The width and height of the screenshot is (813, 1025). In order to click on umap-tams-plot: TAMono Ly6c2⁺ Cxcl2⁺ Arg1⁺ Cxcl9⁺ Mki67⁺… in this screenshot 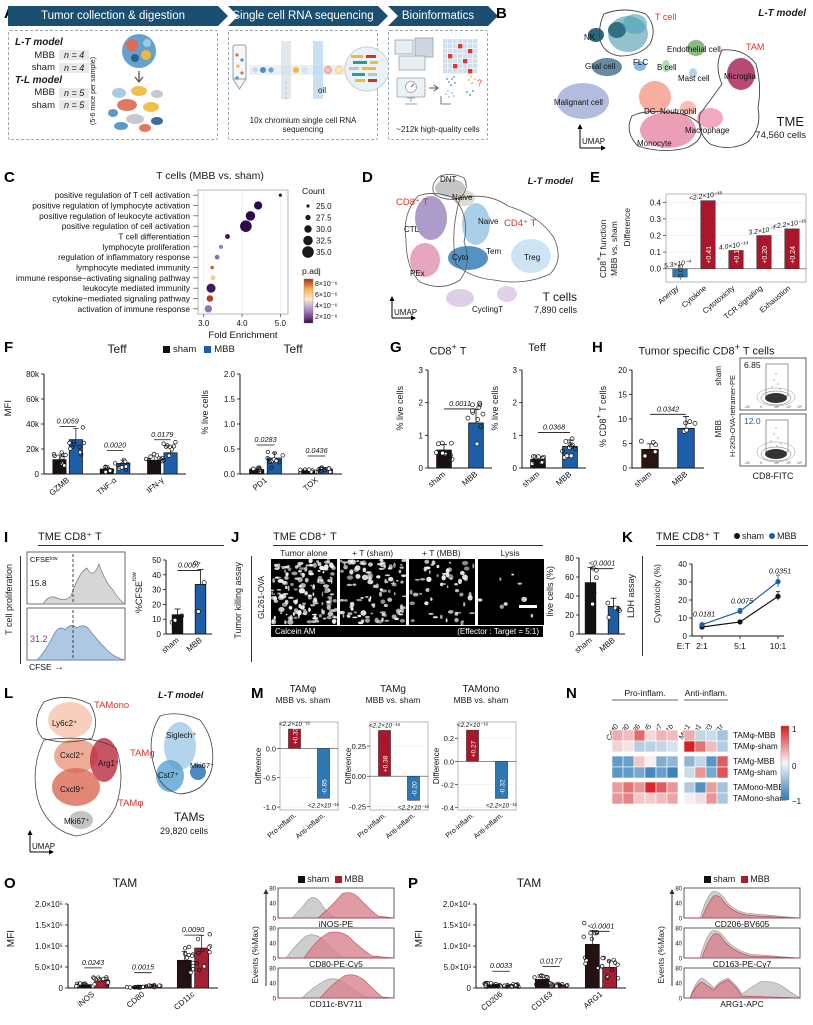, I will do `click(120, 776)`.